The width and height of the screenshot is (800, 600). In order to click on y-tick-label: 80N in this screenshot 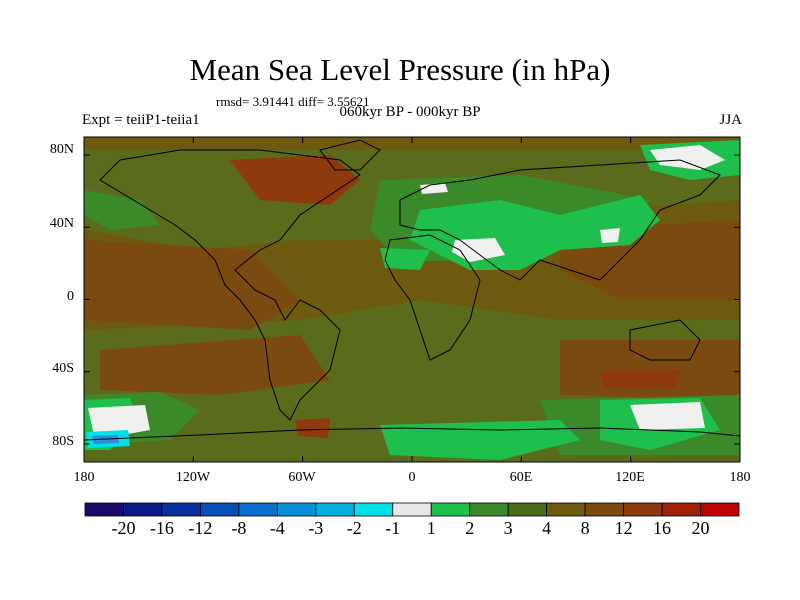, I will do `click(61, 149)`.